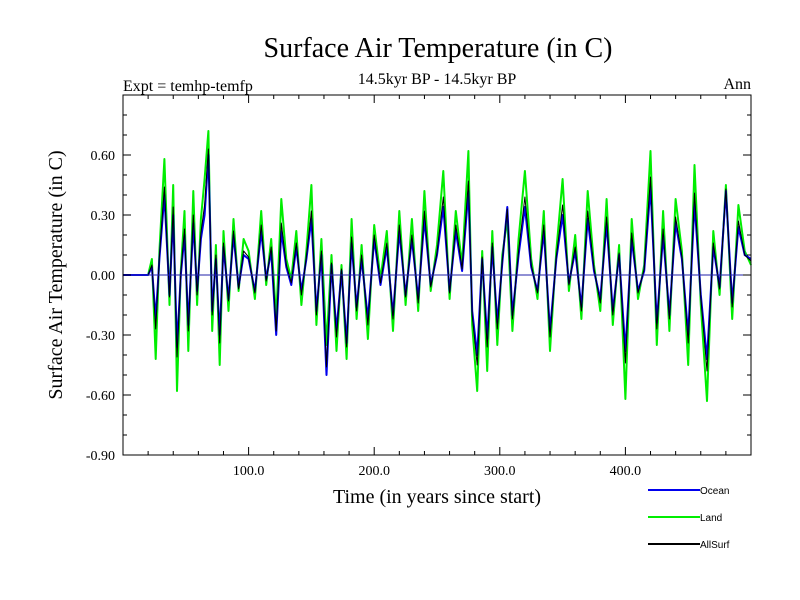 The width and height of the screenshot is (800, 600). What do you see at coordinates (188, 86) in the screenshot?
I see `experiment-label: Expt = temhp-temfp` at bounding box center [188, 86].